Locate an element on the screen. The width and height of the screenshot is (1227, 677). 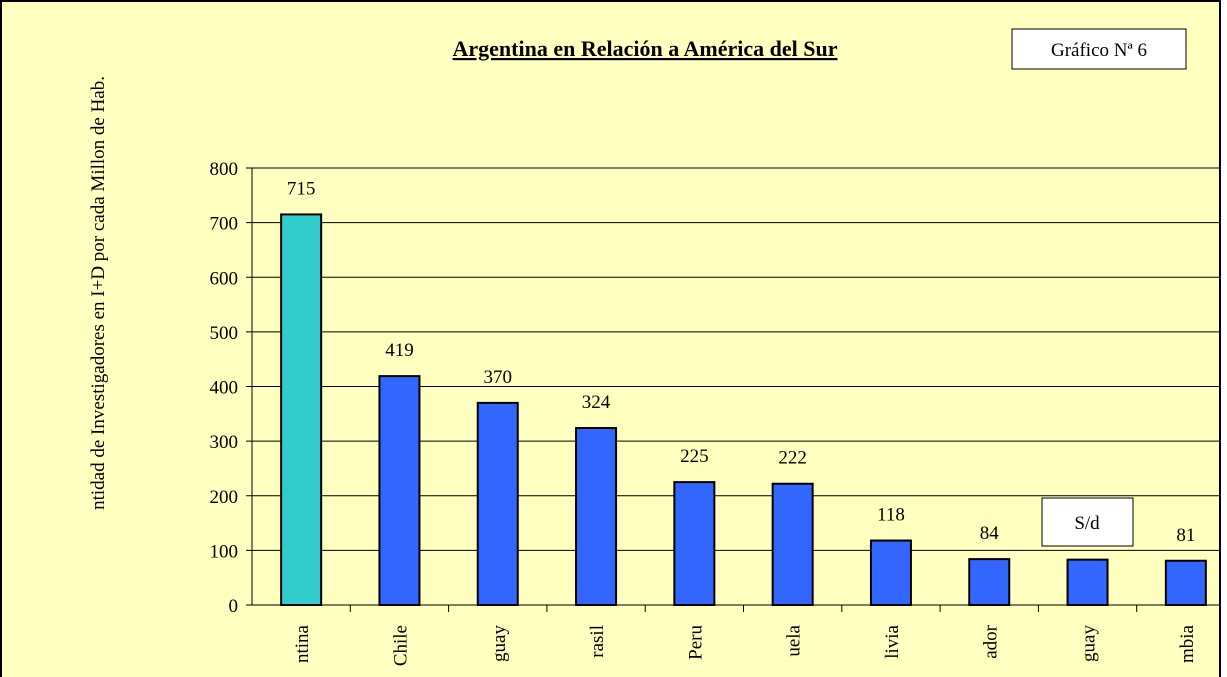
x-tick-label: Peru is located at coordinates (695, 642).